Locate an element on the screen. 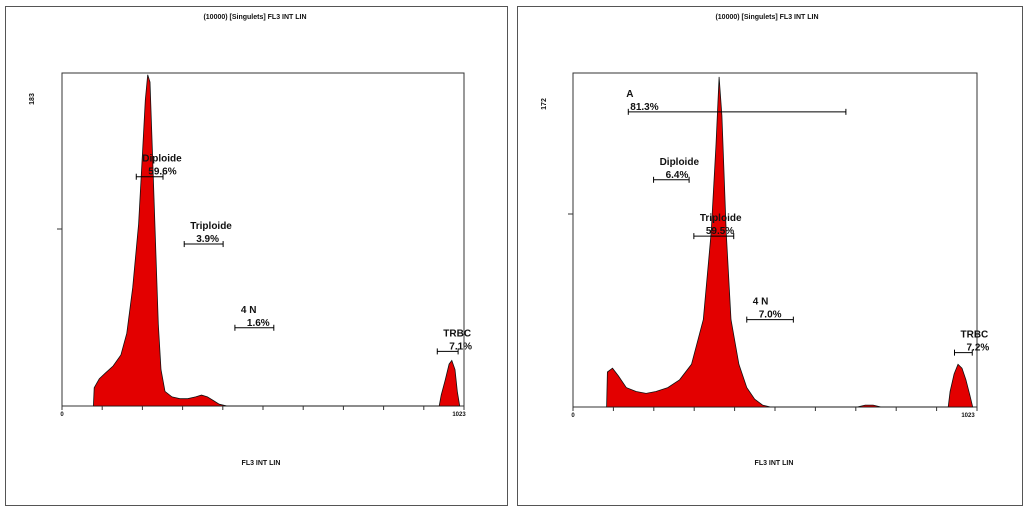 This screenshot has width=1026, height=519. gate-trbc: TRBC 7.2% is located at coordinates (971, 343).